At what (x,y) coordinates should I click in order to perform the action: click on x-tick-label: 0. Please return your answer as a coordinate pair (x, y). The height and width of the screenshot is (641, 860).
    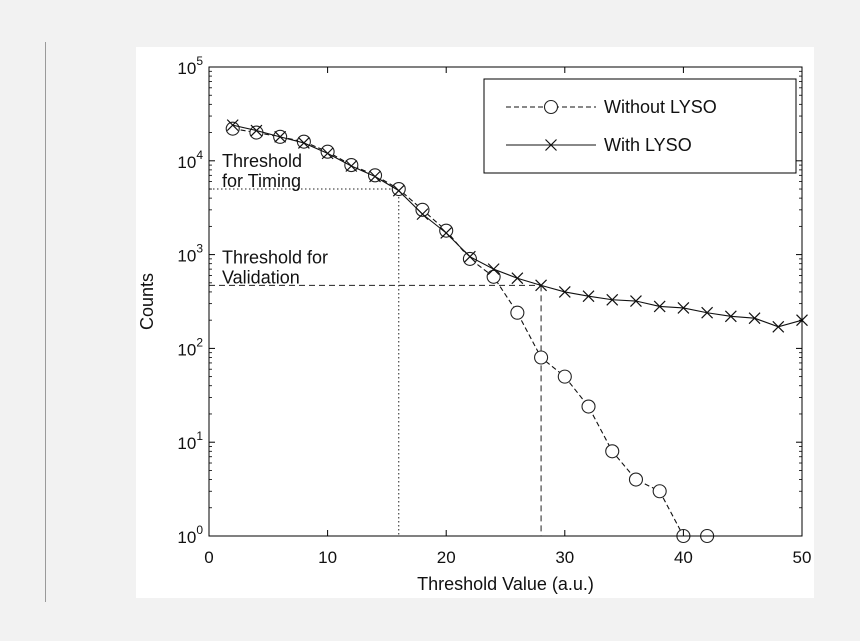
    Looking at the image, I should click on (208, 557).